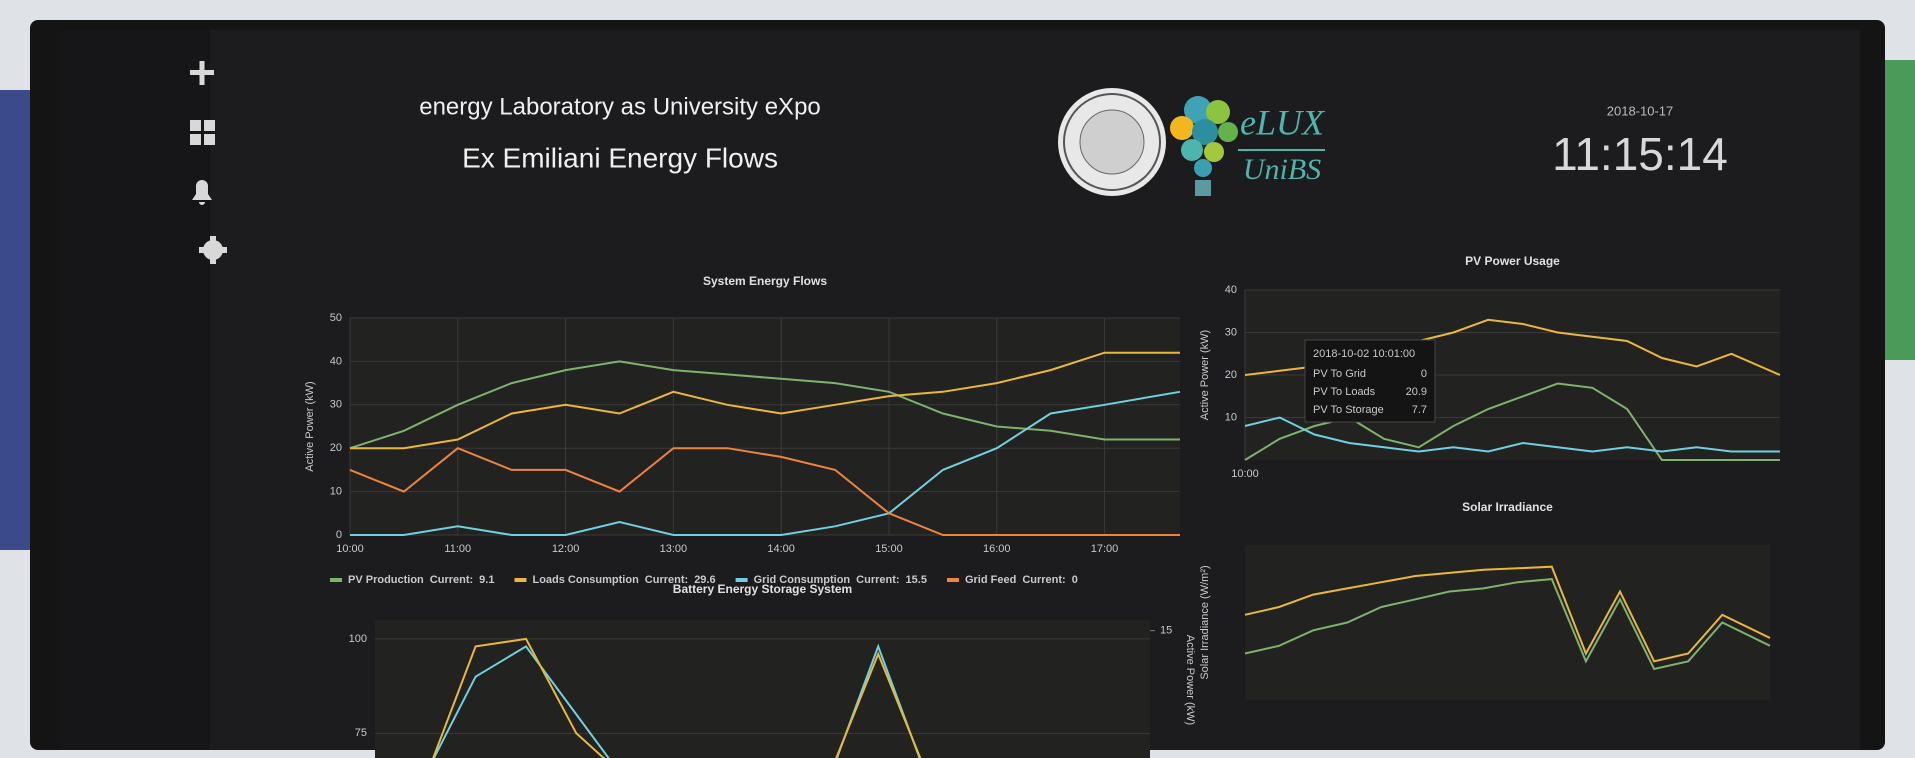 Image resolution: width=1915 pixels, height=758 pixels. What do you see at coordinates (1640, 154) in the screenshot?
I see `clock-time: 11:15:14` at bounding box center [1640, 154].